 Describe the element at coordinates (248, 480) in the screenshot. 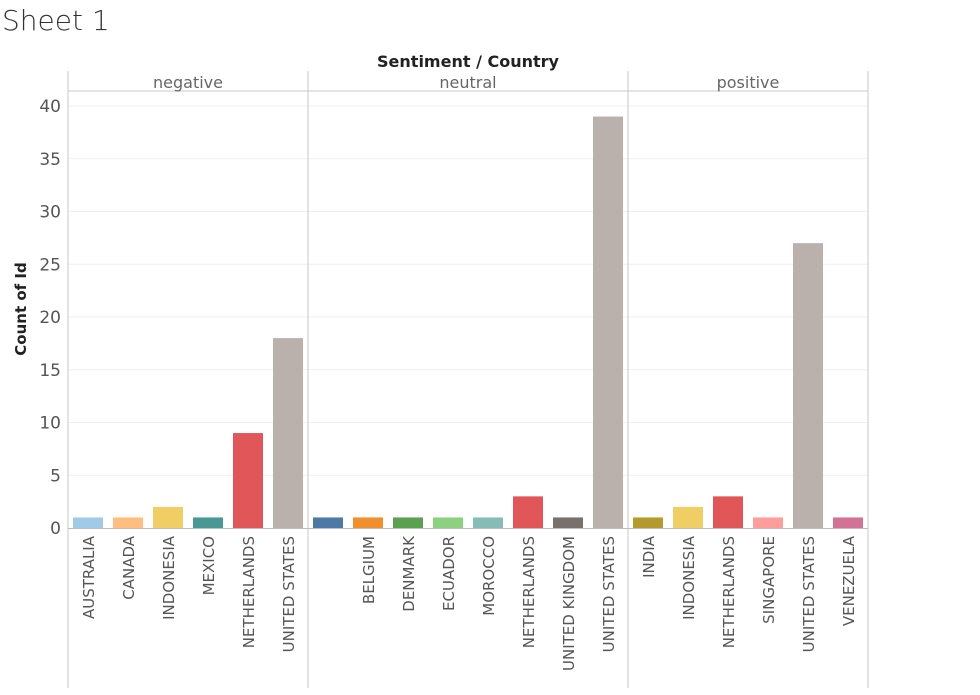

I see `bar-negative-netherlands` at that location.